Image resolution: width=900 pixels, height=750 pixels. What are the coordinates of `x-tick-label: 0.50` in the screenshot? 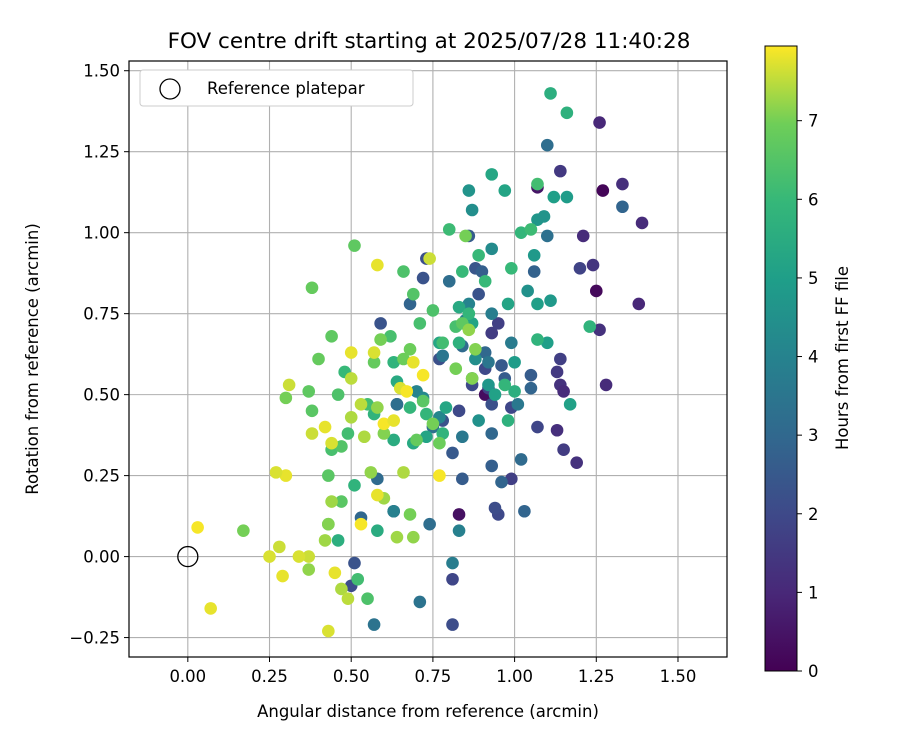 It's located at (351, 676).